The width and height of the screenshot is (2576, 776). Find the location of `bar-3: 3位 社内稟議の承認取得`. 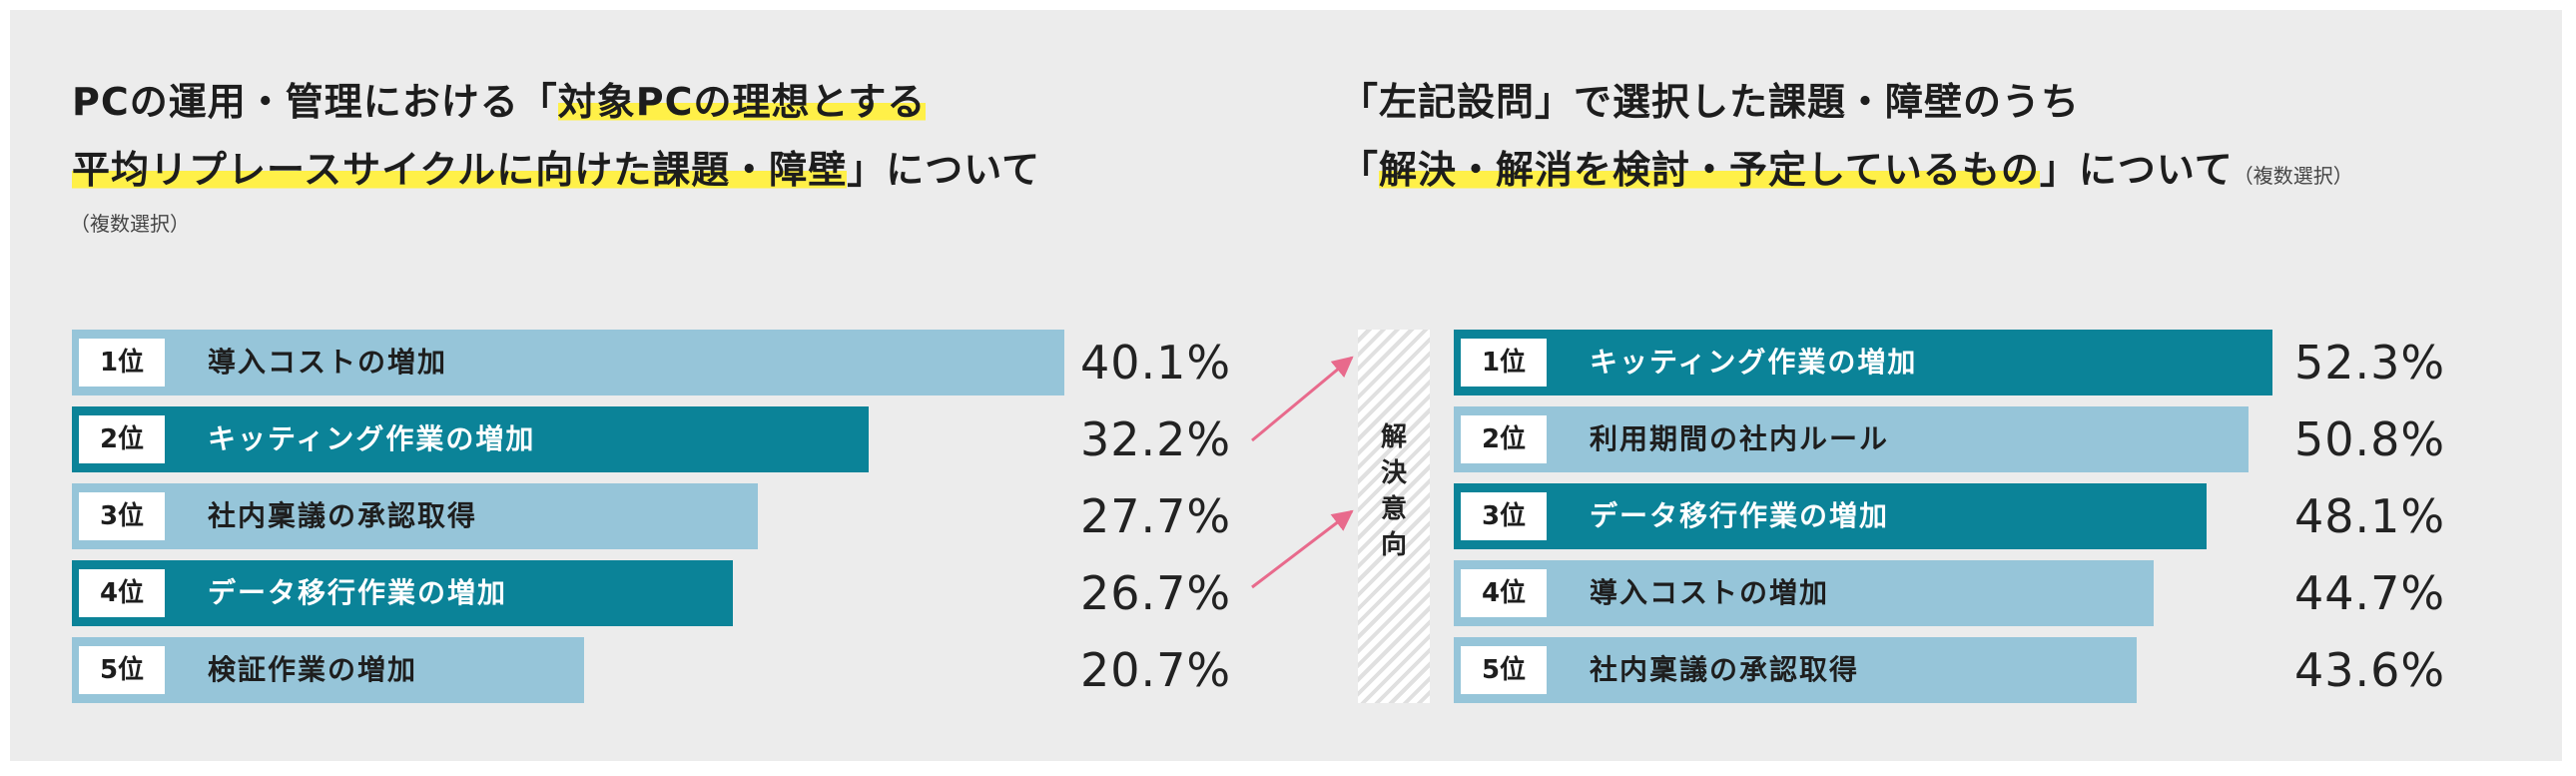

bar-3: 3位 社内稟議の承認取得 is located at coordinates (415, 516).